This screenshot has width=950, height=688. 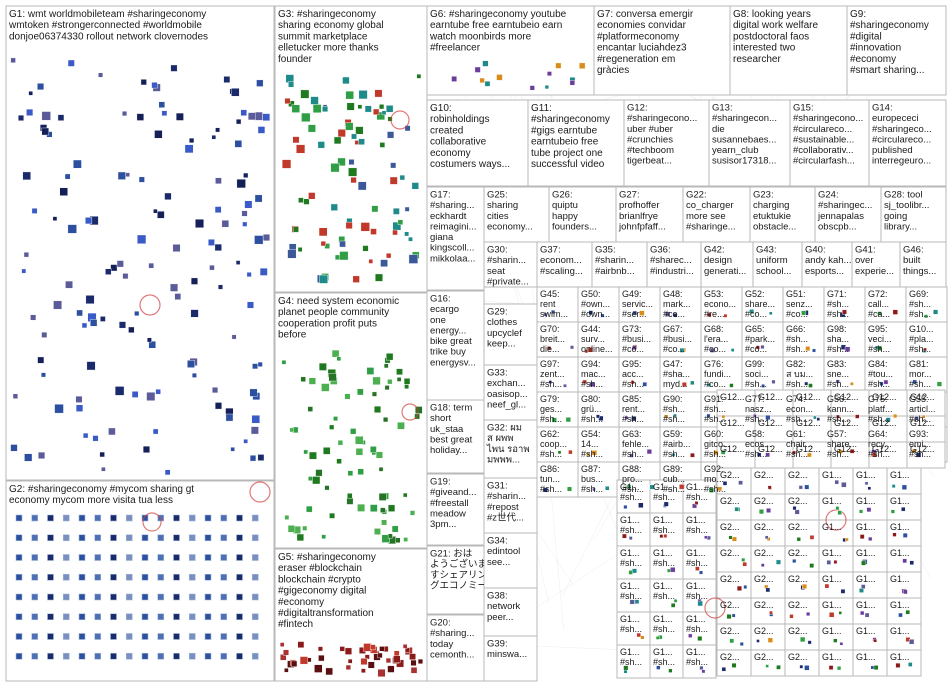 What do you see at coordinates (796, 294) in the screenshot?
I see `group-label-line: G51:` at bounding box center [796, 294].